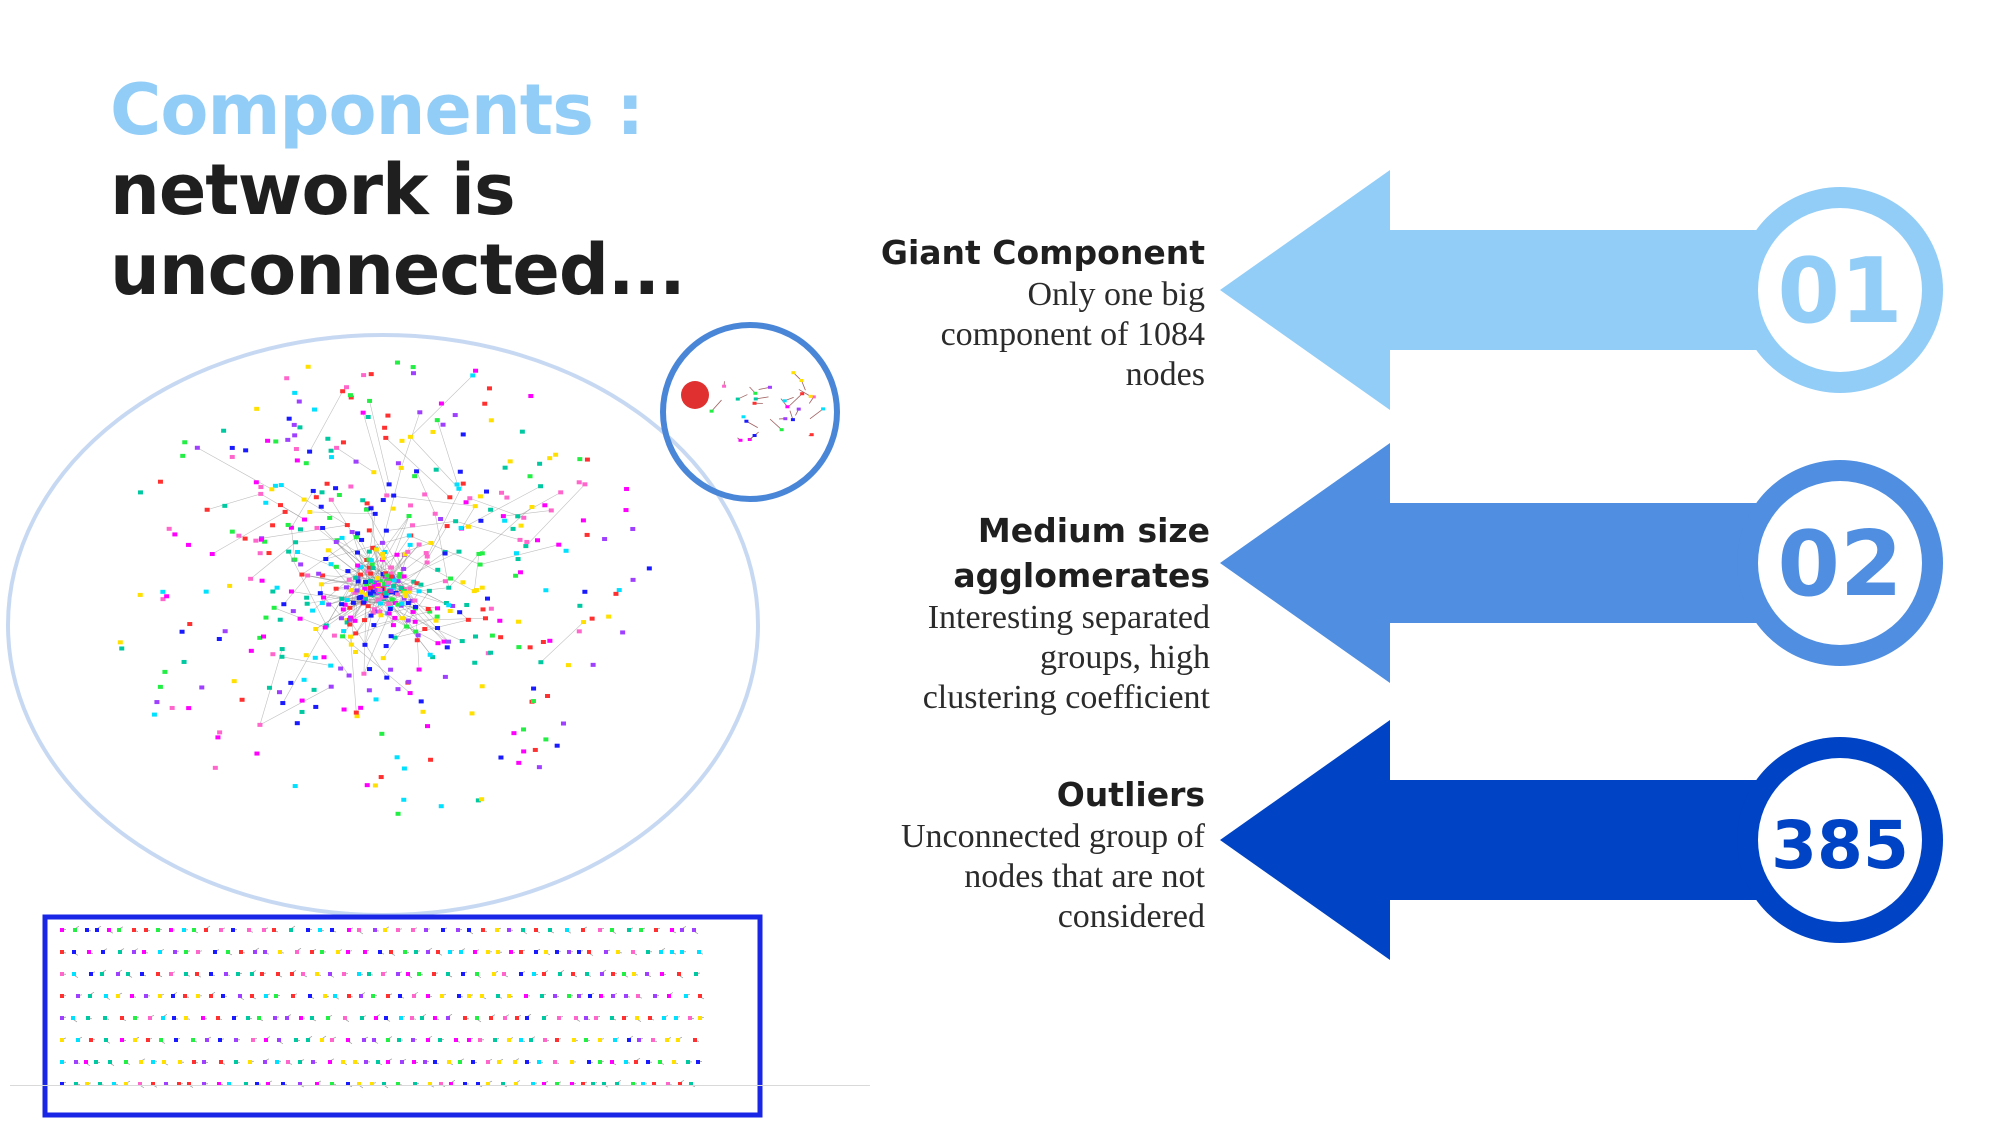 The height and width of the screenshot is (1125, 2000). Describe the element at coordinates (750, 412) in the screenshot. I see `medium-cluster-circle` at that location.